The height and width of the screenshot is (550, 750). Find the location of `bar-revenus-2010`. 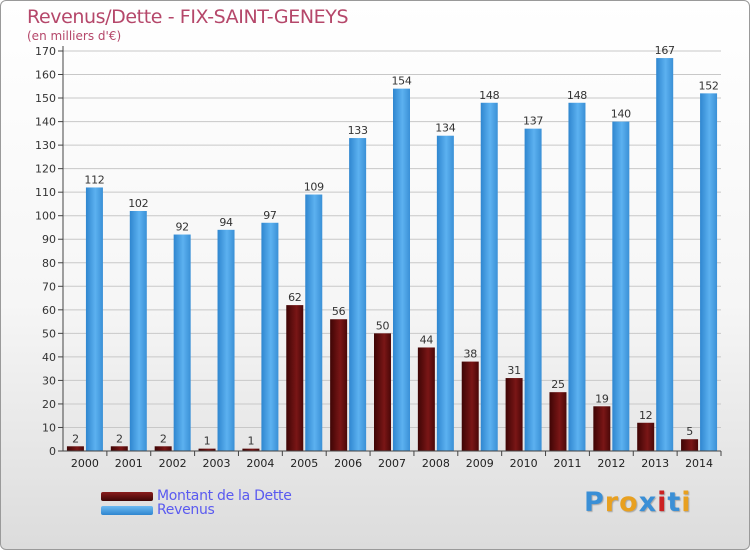

bar-revenus-2010 is located at coordinates (533, 289).